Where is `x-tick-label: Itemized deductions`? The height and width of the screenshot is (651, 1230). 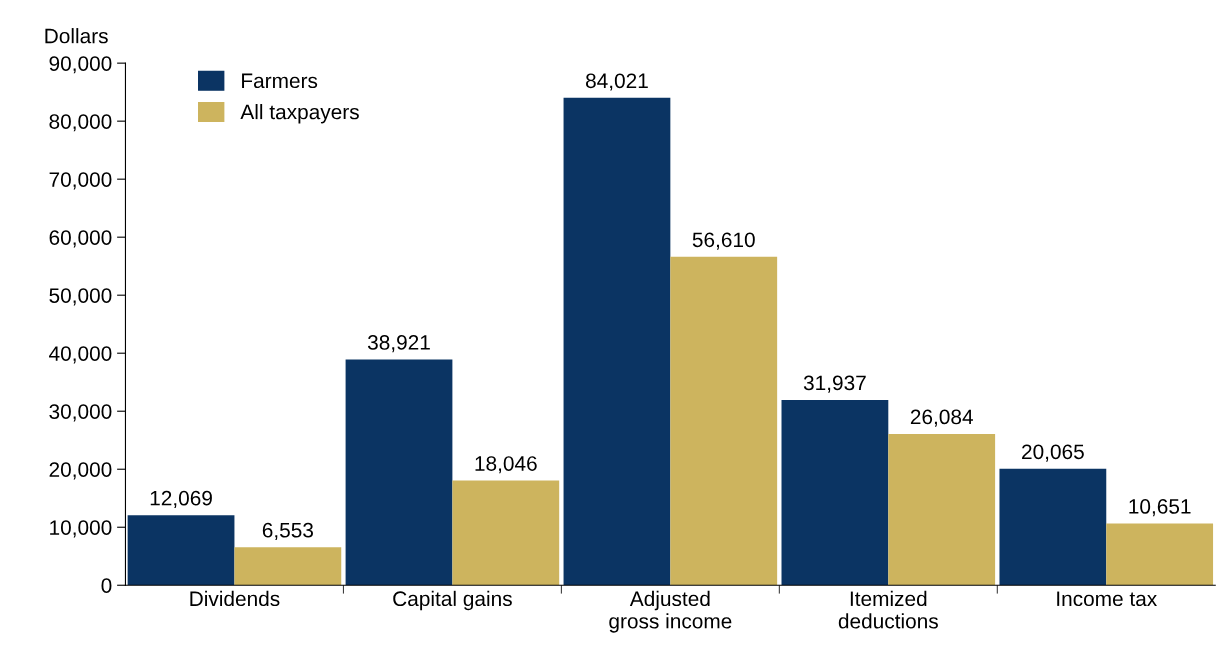 x-tick-label: Itemized deductions is located at coordinates (888, 609).